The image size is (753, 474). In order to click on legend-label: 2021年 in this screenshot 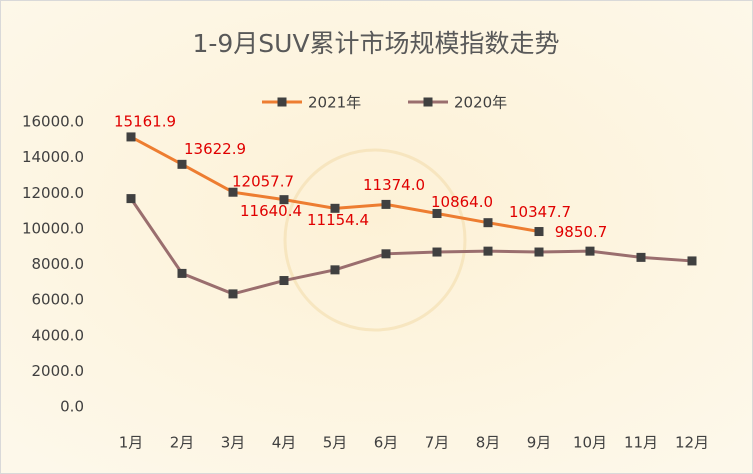, I will do `click(334, 103)`.